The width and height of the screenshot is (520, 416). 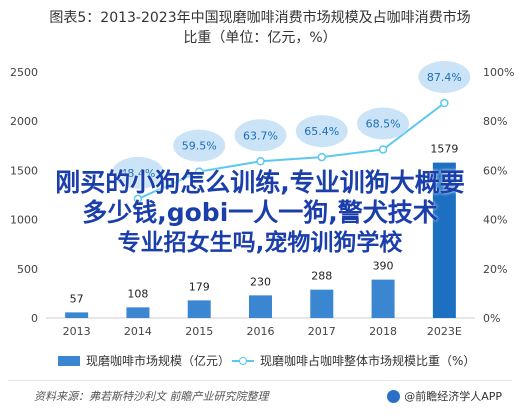 What do you see at coordinates (24, 72) in the screenshot?
I see `left-axis-tick-label: 2500` at bounding box center [24, 72].